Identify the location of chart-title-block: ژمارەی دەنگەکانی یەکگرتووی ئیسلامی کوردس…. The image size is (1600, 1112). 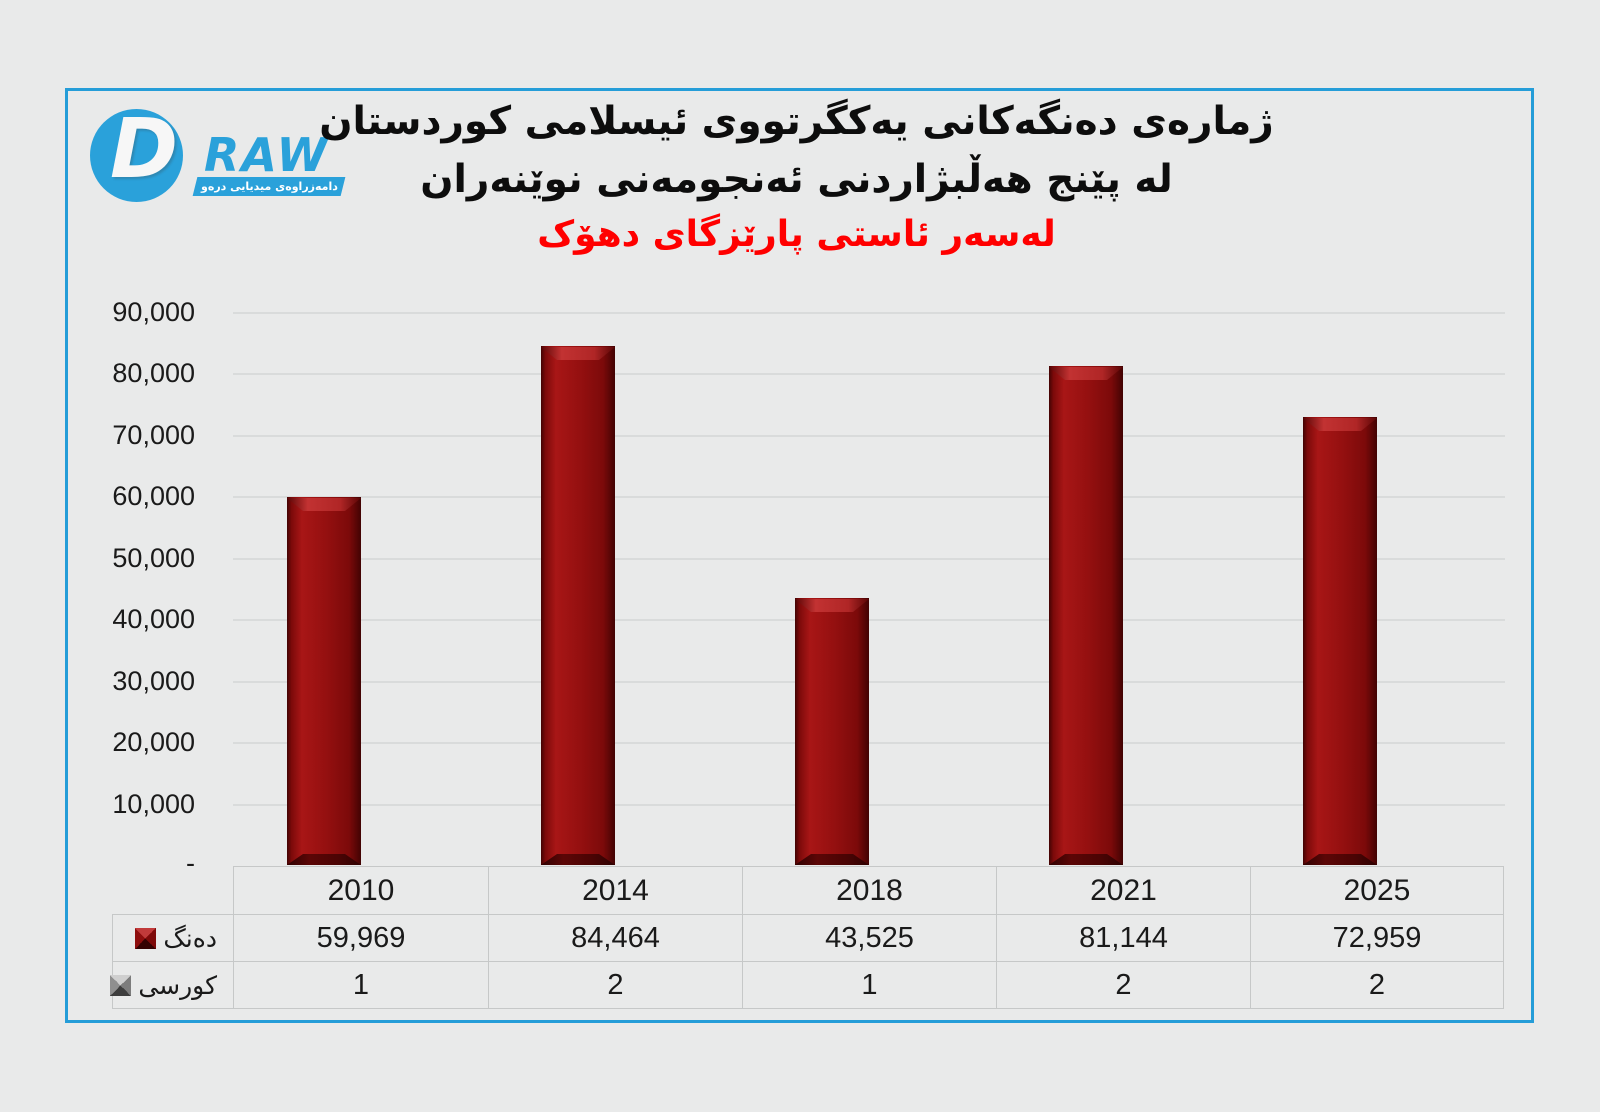
(796, 177).